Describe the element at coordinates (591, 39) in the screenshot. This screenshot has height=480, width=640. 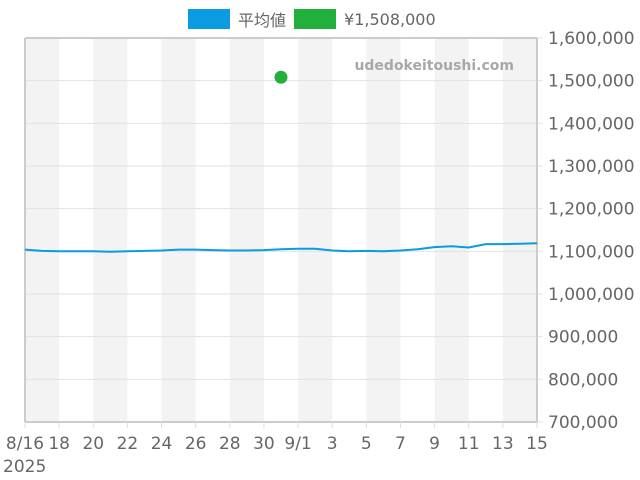
I see `y-tick-label: 1,600,000` at that location.